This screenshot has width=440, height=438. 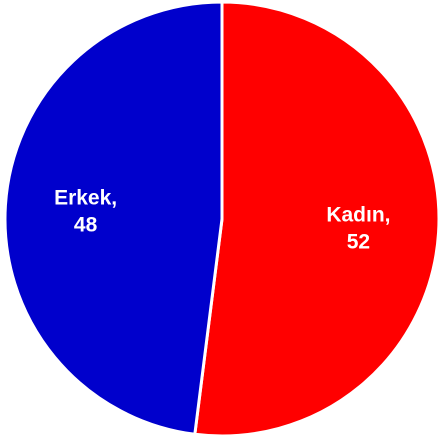 What do you see at coordinates (85, 197) in the screenshot?
I see `data-label-name: Erkek,` at bounding box center [85, 197].